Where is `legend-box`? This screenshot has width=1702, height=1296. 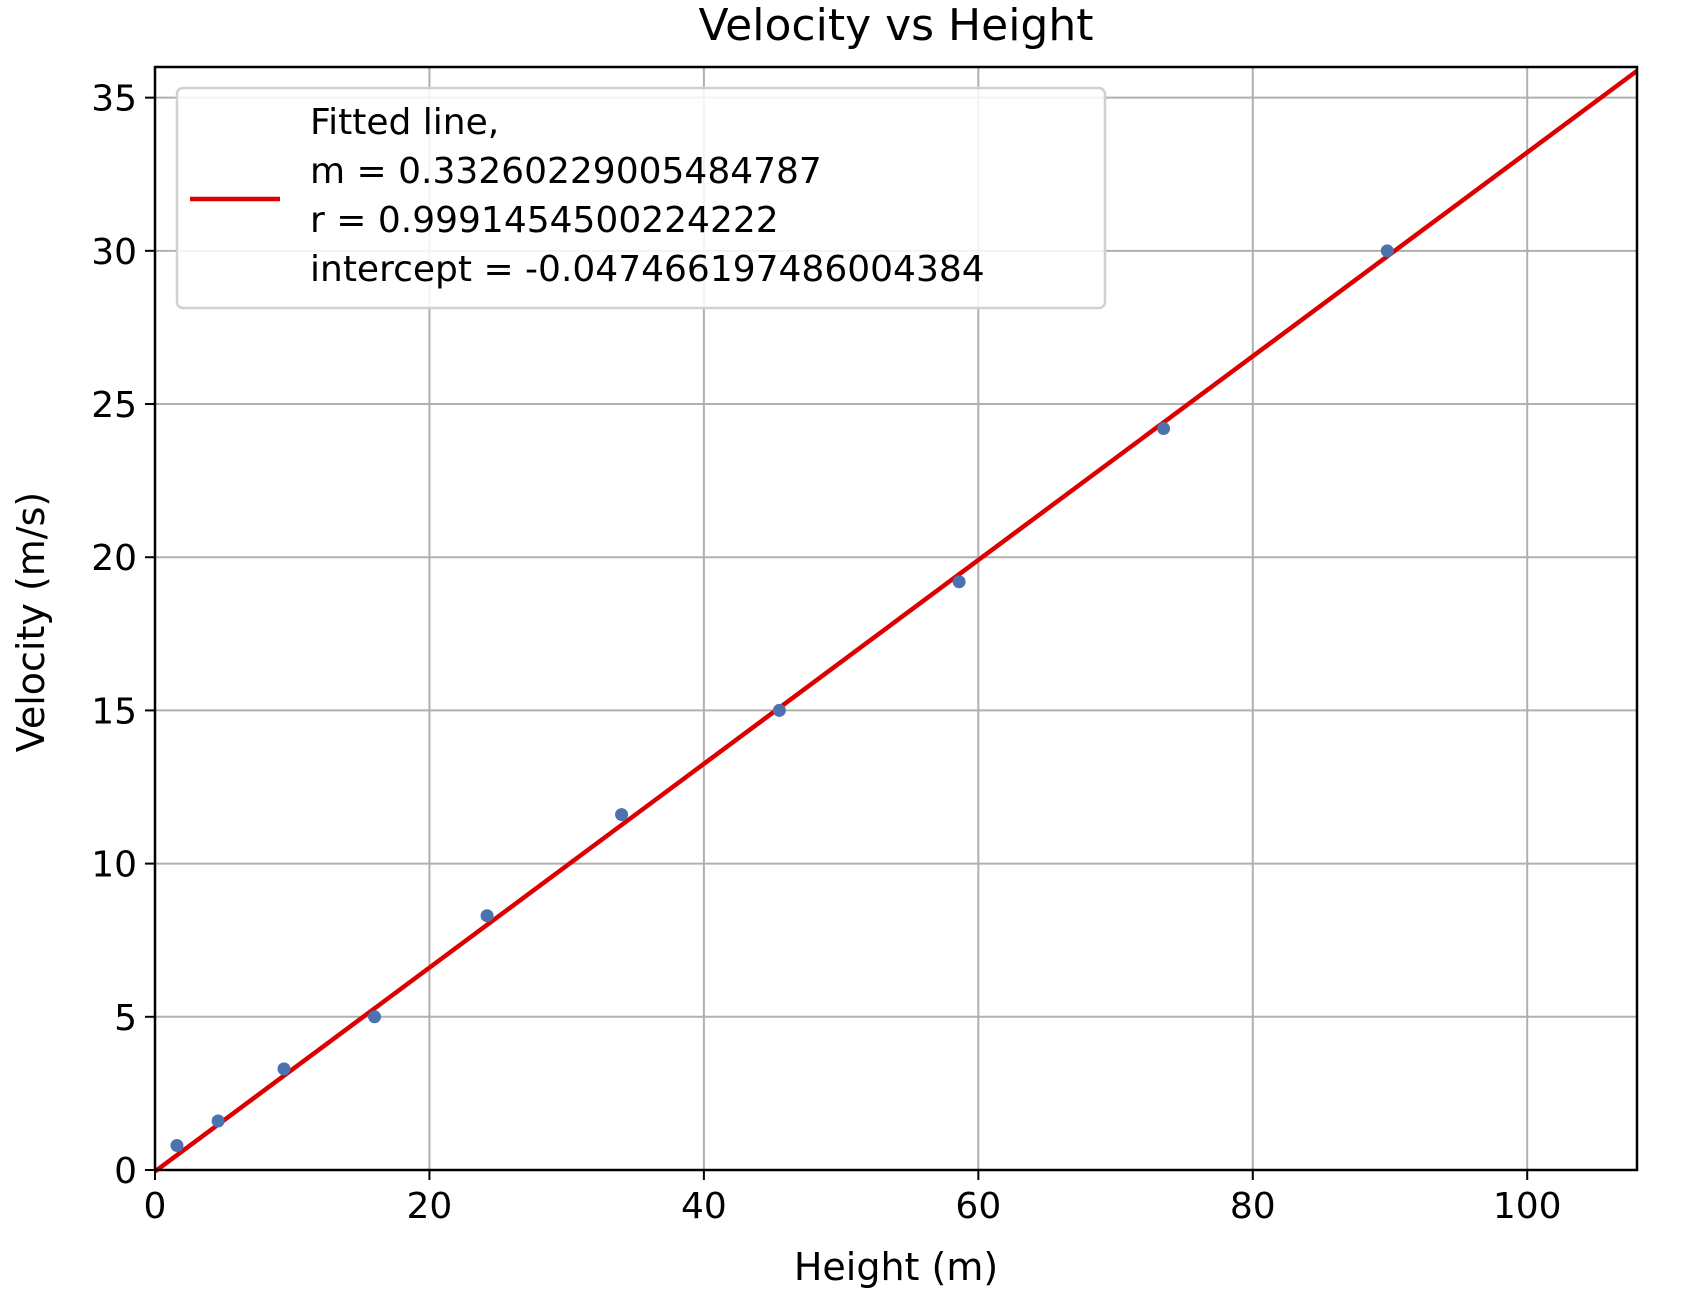 legend-box is located at coordinates (641, 198).